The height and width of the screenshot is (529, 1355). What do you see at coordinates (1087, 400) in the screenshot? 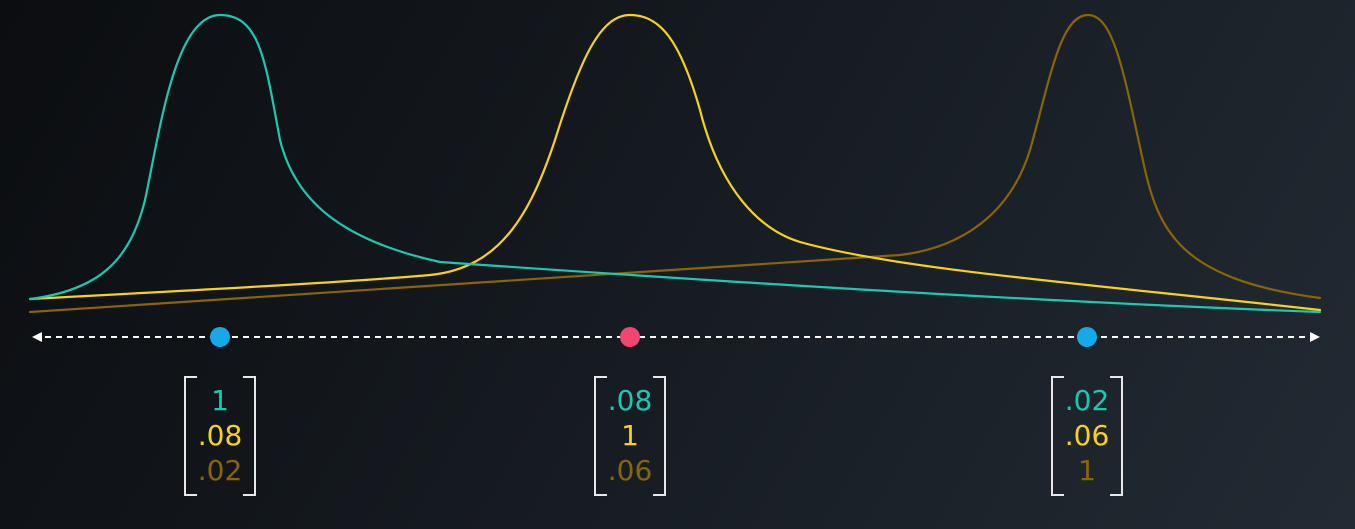
I see `vector-value-teal: .02` at bounding box center [1087, 400].